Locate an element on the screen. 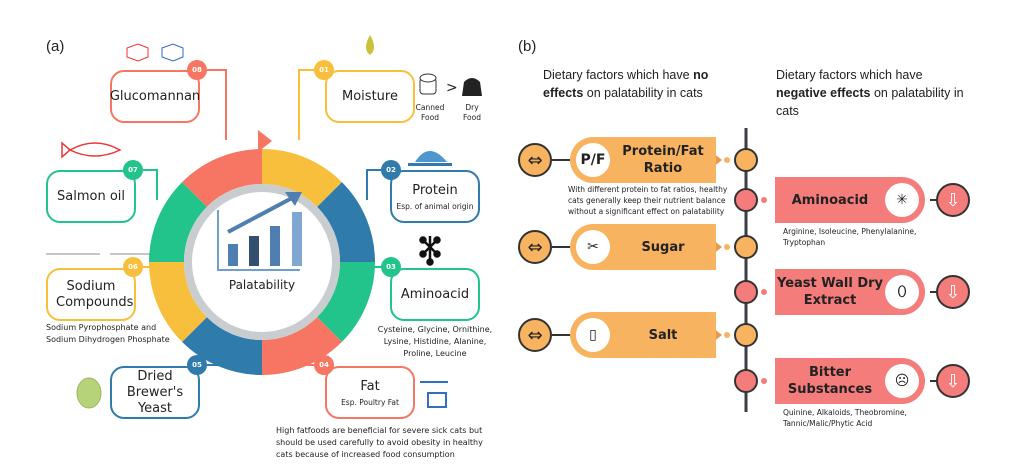 Image resolution: width=1023 pixels, height=470 pixels. molecule-icon is located at coordinates (430, 251).